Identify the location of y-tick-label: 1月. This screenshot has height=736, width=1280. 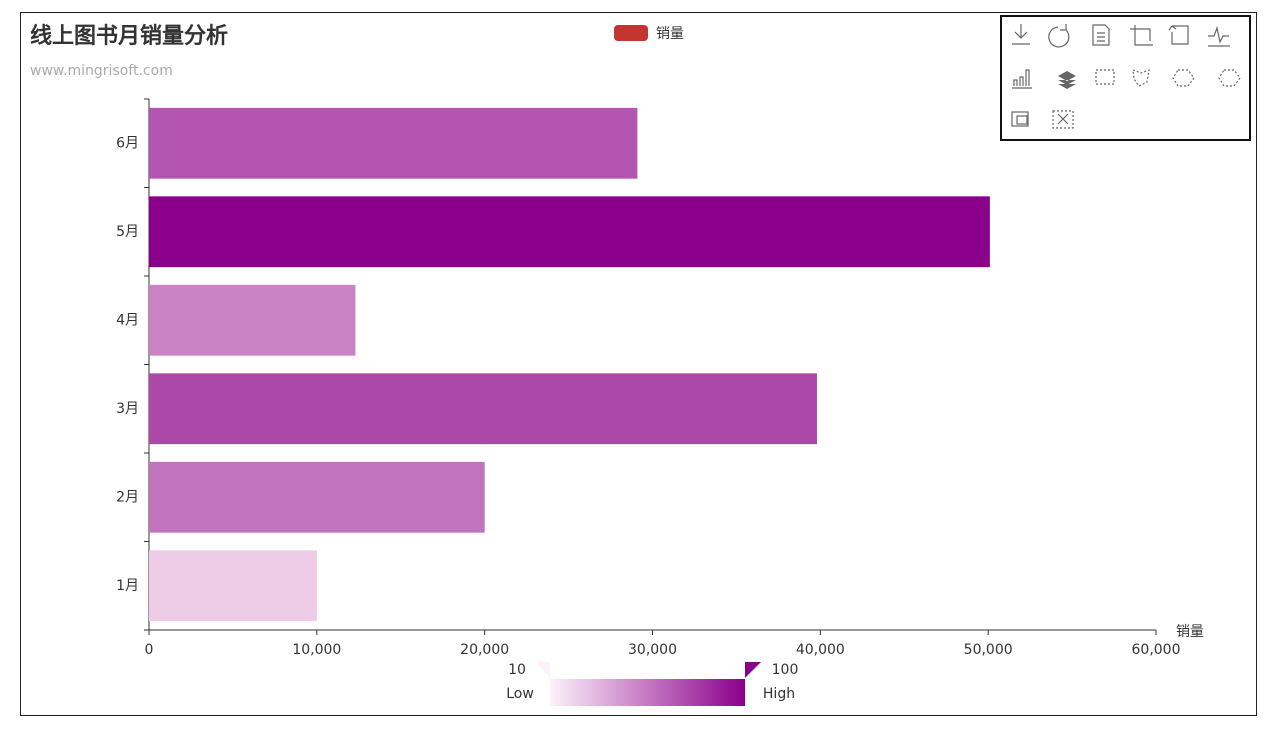
(127, 586).